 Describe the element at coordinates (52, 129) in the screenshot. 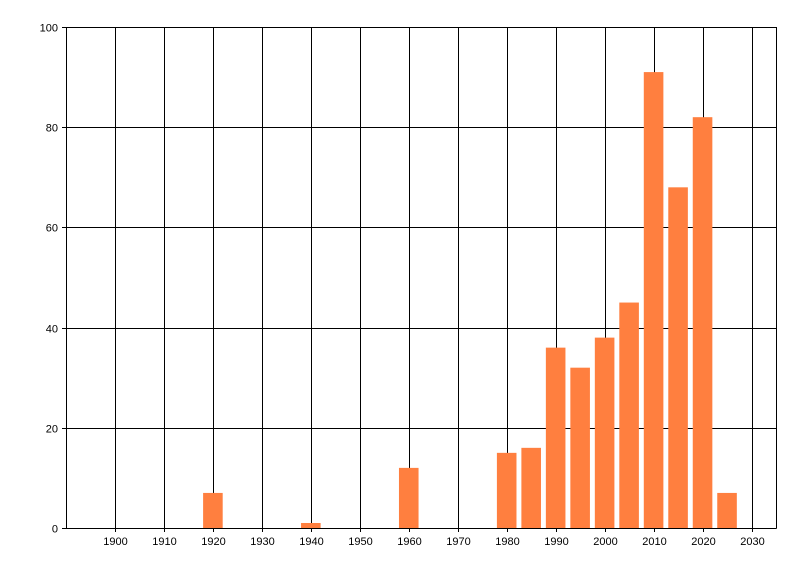

I see `y-tick-label: 80` at that location.